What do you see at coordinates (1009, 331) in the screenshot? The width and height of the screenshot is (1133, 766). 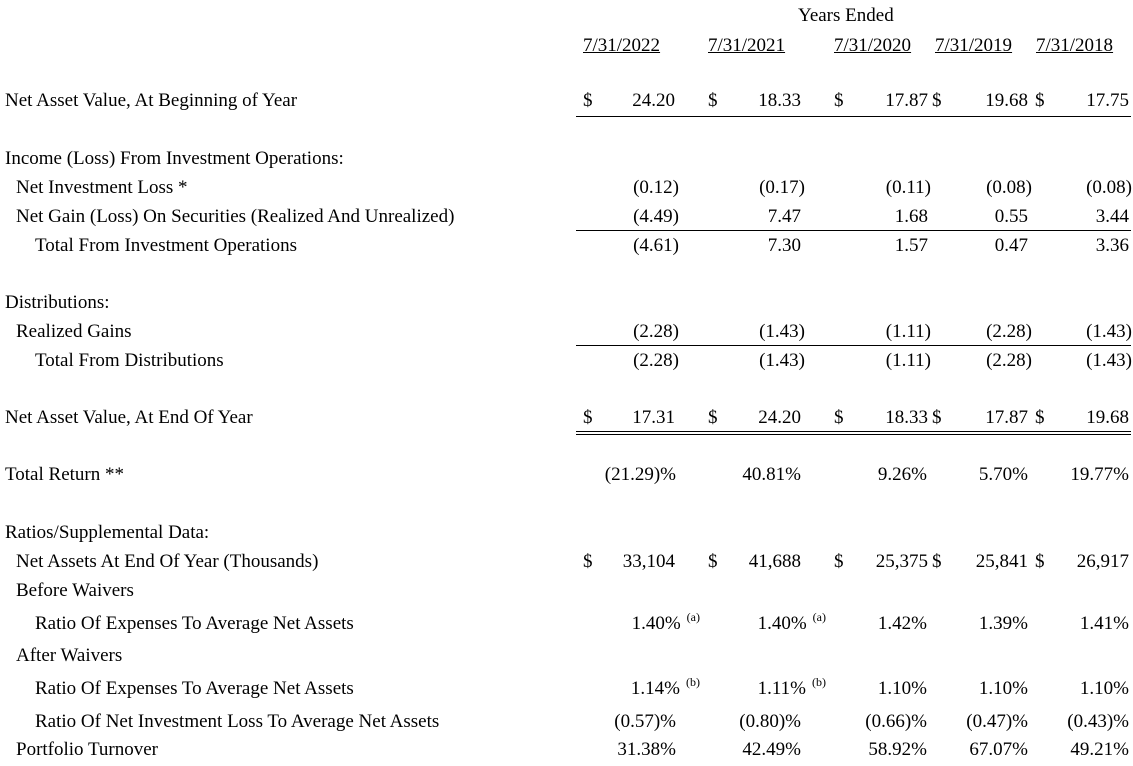 I see `cell-realized-2019: (2.28)` at bounding box center [1009, 331].